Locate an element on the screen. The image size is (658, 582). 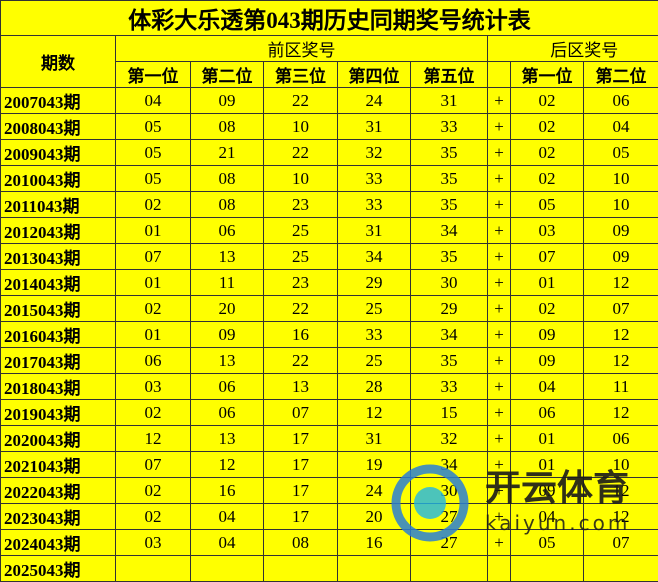
back-header: 后区奖号 is located at coordinates (584, 49).